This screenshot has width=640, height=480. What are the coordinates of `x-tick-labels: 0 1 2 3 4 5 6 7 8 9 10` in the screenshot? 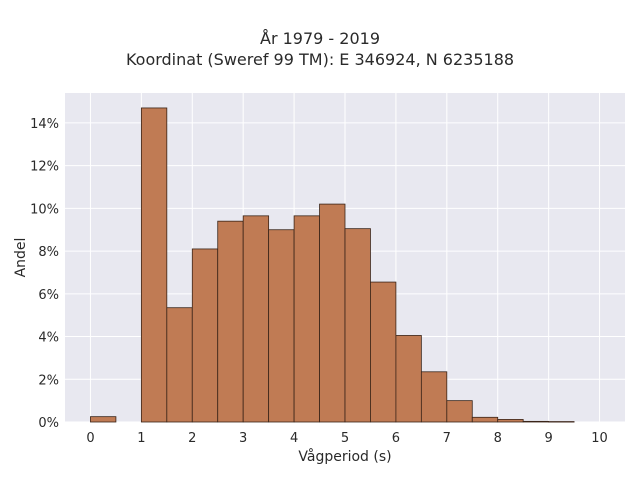 It's located at (347, 438).